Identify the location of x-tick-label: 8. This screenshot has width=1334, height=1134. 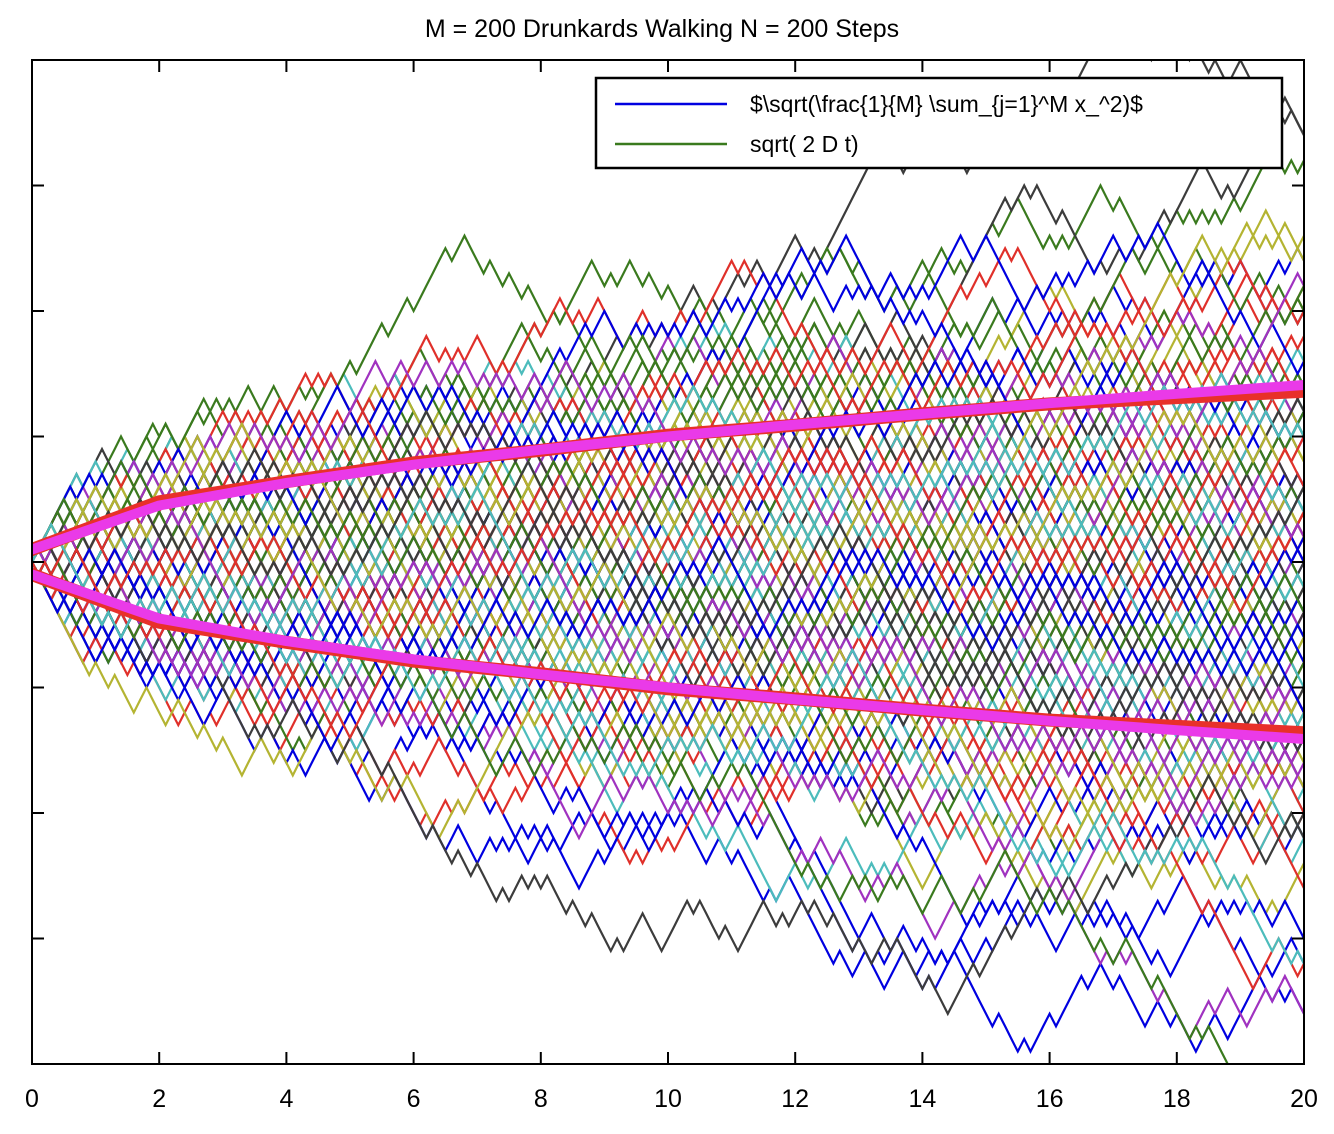
(541, 1099).